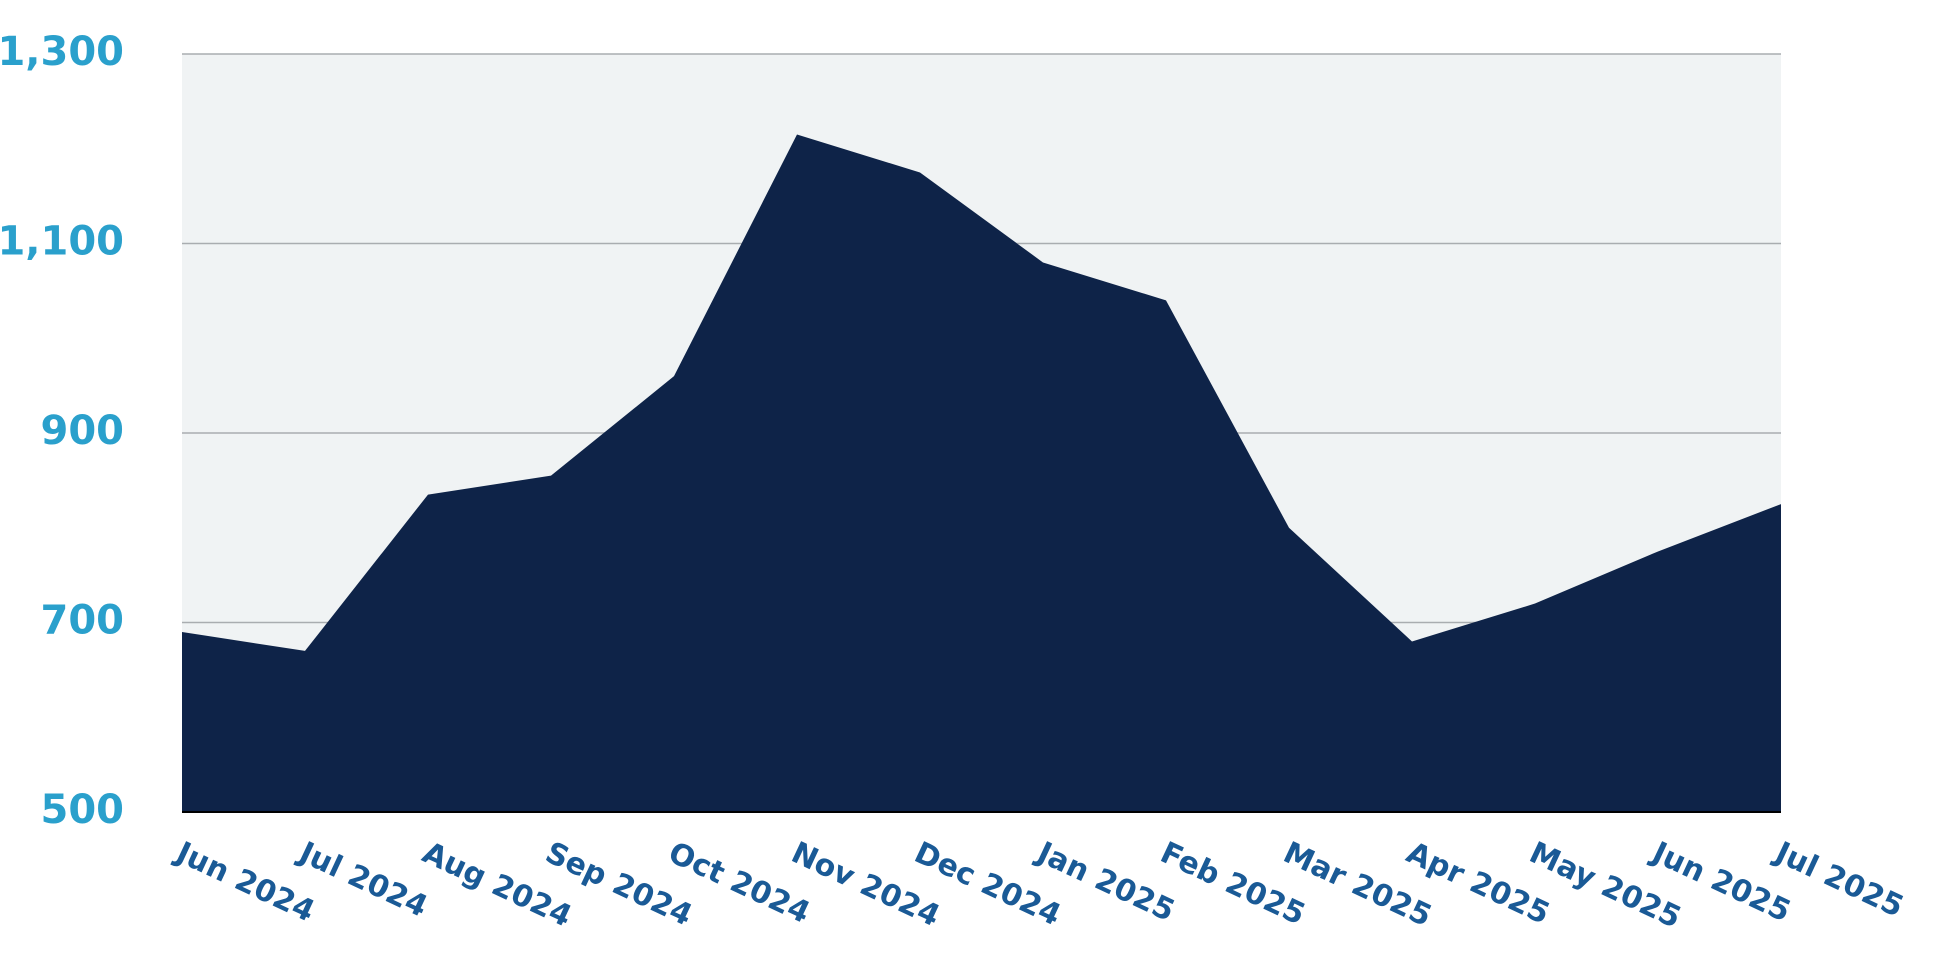 Image resolution: width=1940 pixels, height=964 pixels. What do you see at coordinates (244, 881) in the screenshot?
I see `x-tick-label: Jun 2024` at bounding box center [244, 881].